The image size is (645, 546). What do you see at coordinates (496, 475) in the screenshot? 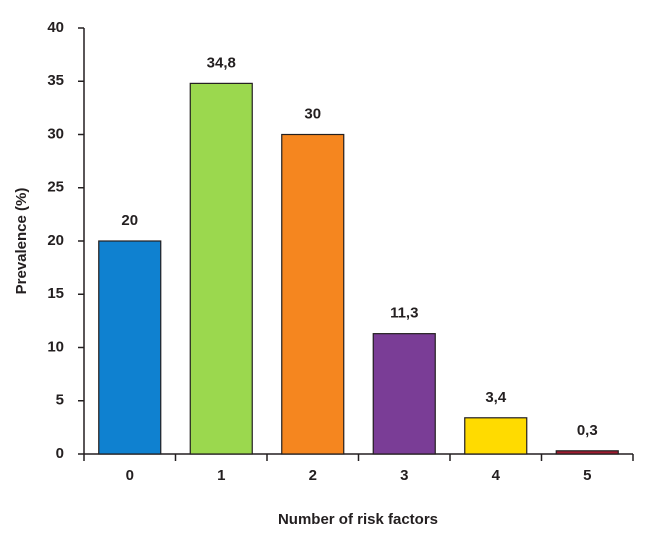
I see `x-tick-label: 4` at bounding box center [496, 475].